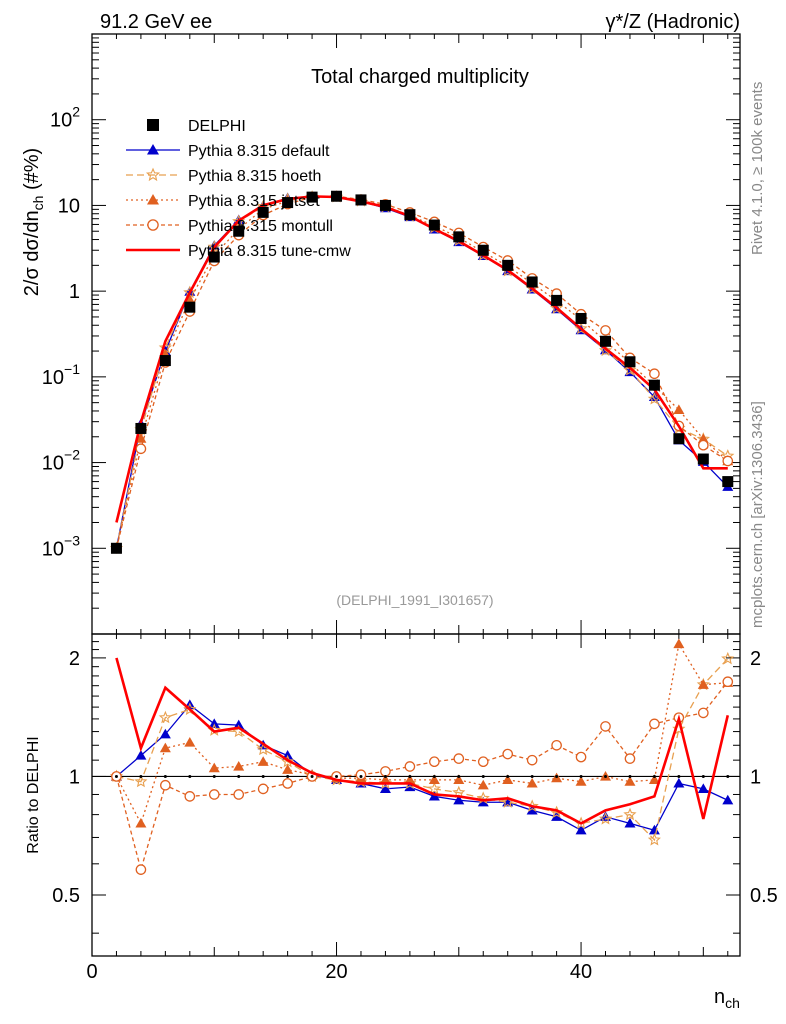 The image size is (786, 1024). Describe the element at coordinates (65, 118) in the screenshot. I see `y-tick-label: 10²` at that location.